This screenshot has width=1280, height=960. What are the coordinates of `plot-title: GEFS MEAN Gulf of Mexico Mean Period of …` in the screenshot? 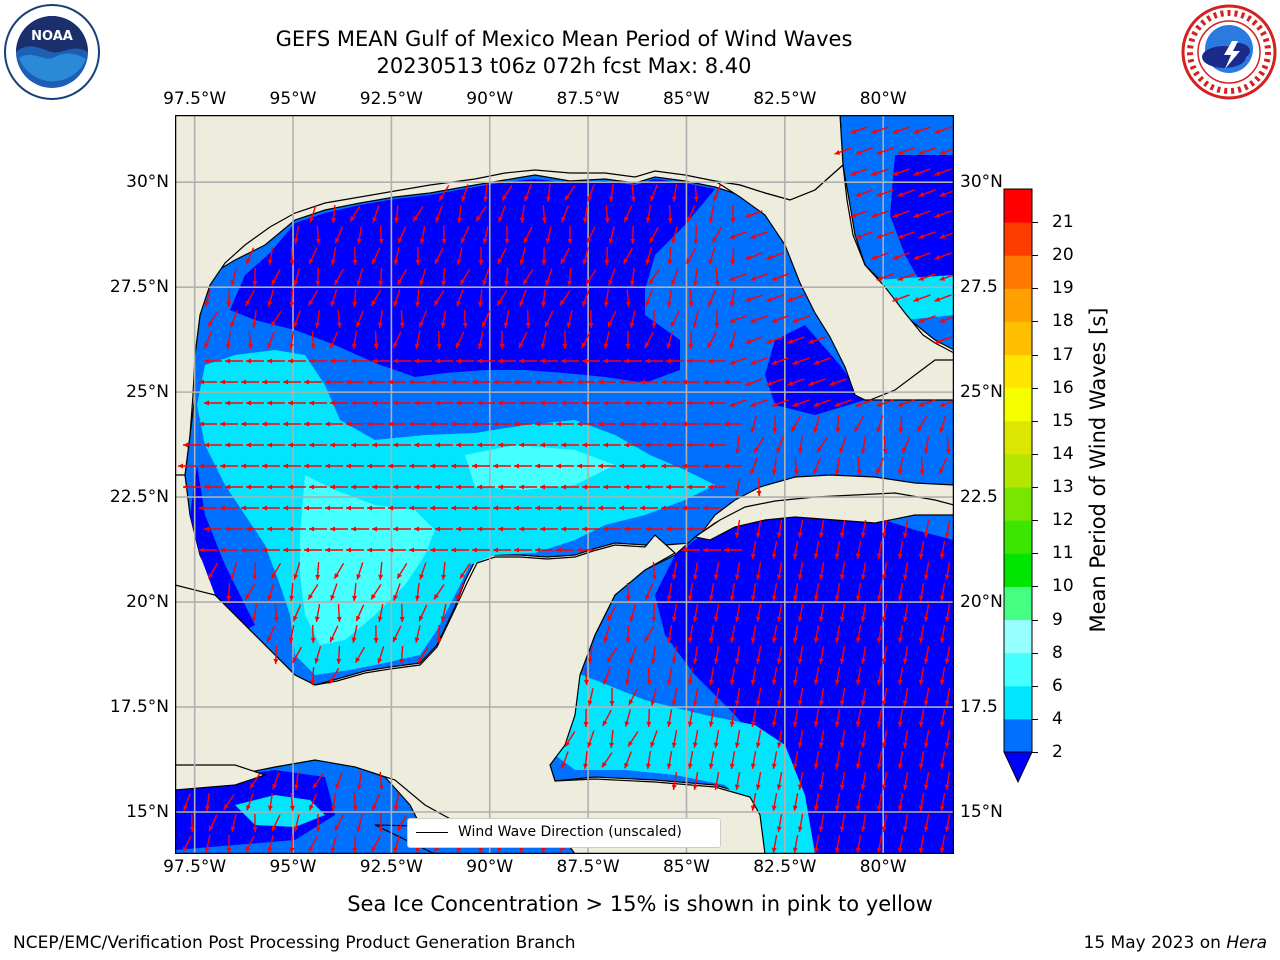 It's located at (564, 39).